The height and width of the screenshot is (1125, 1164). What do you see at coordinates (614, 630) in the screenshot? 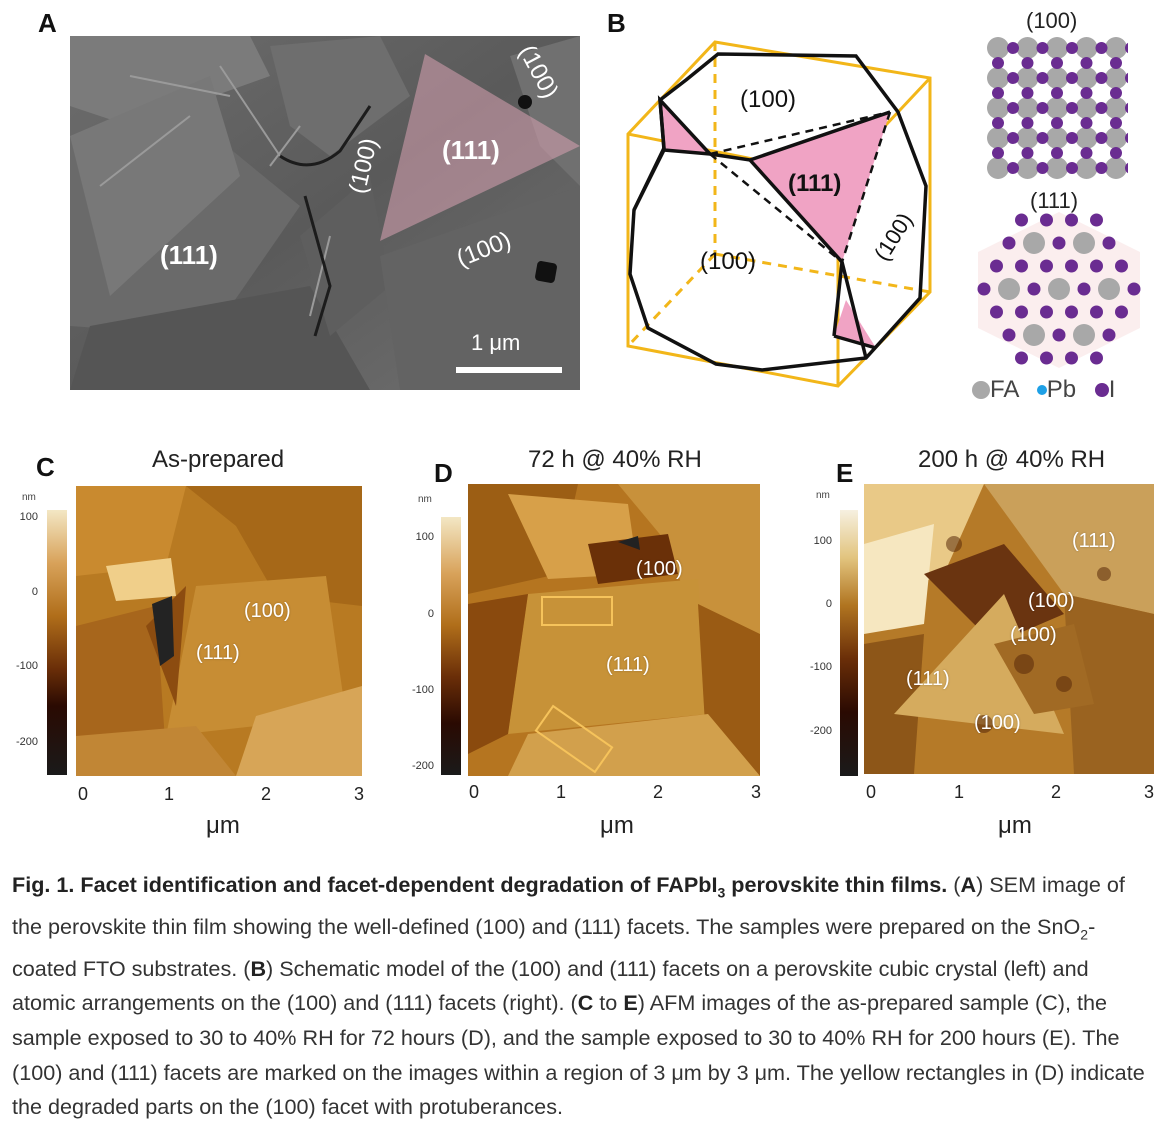
I see `afm-image-d` at bounding box center [614, 630].